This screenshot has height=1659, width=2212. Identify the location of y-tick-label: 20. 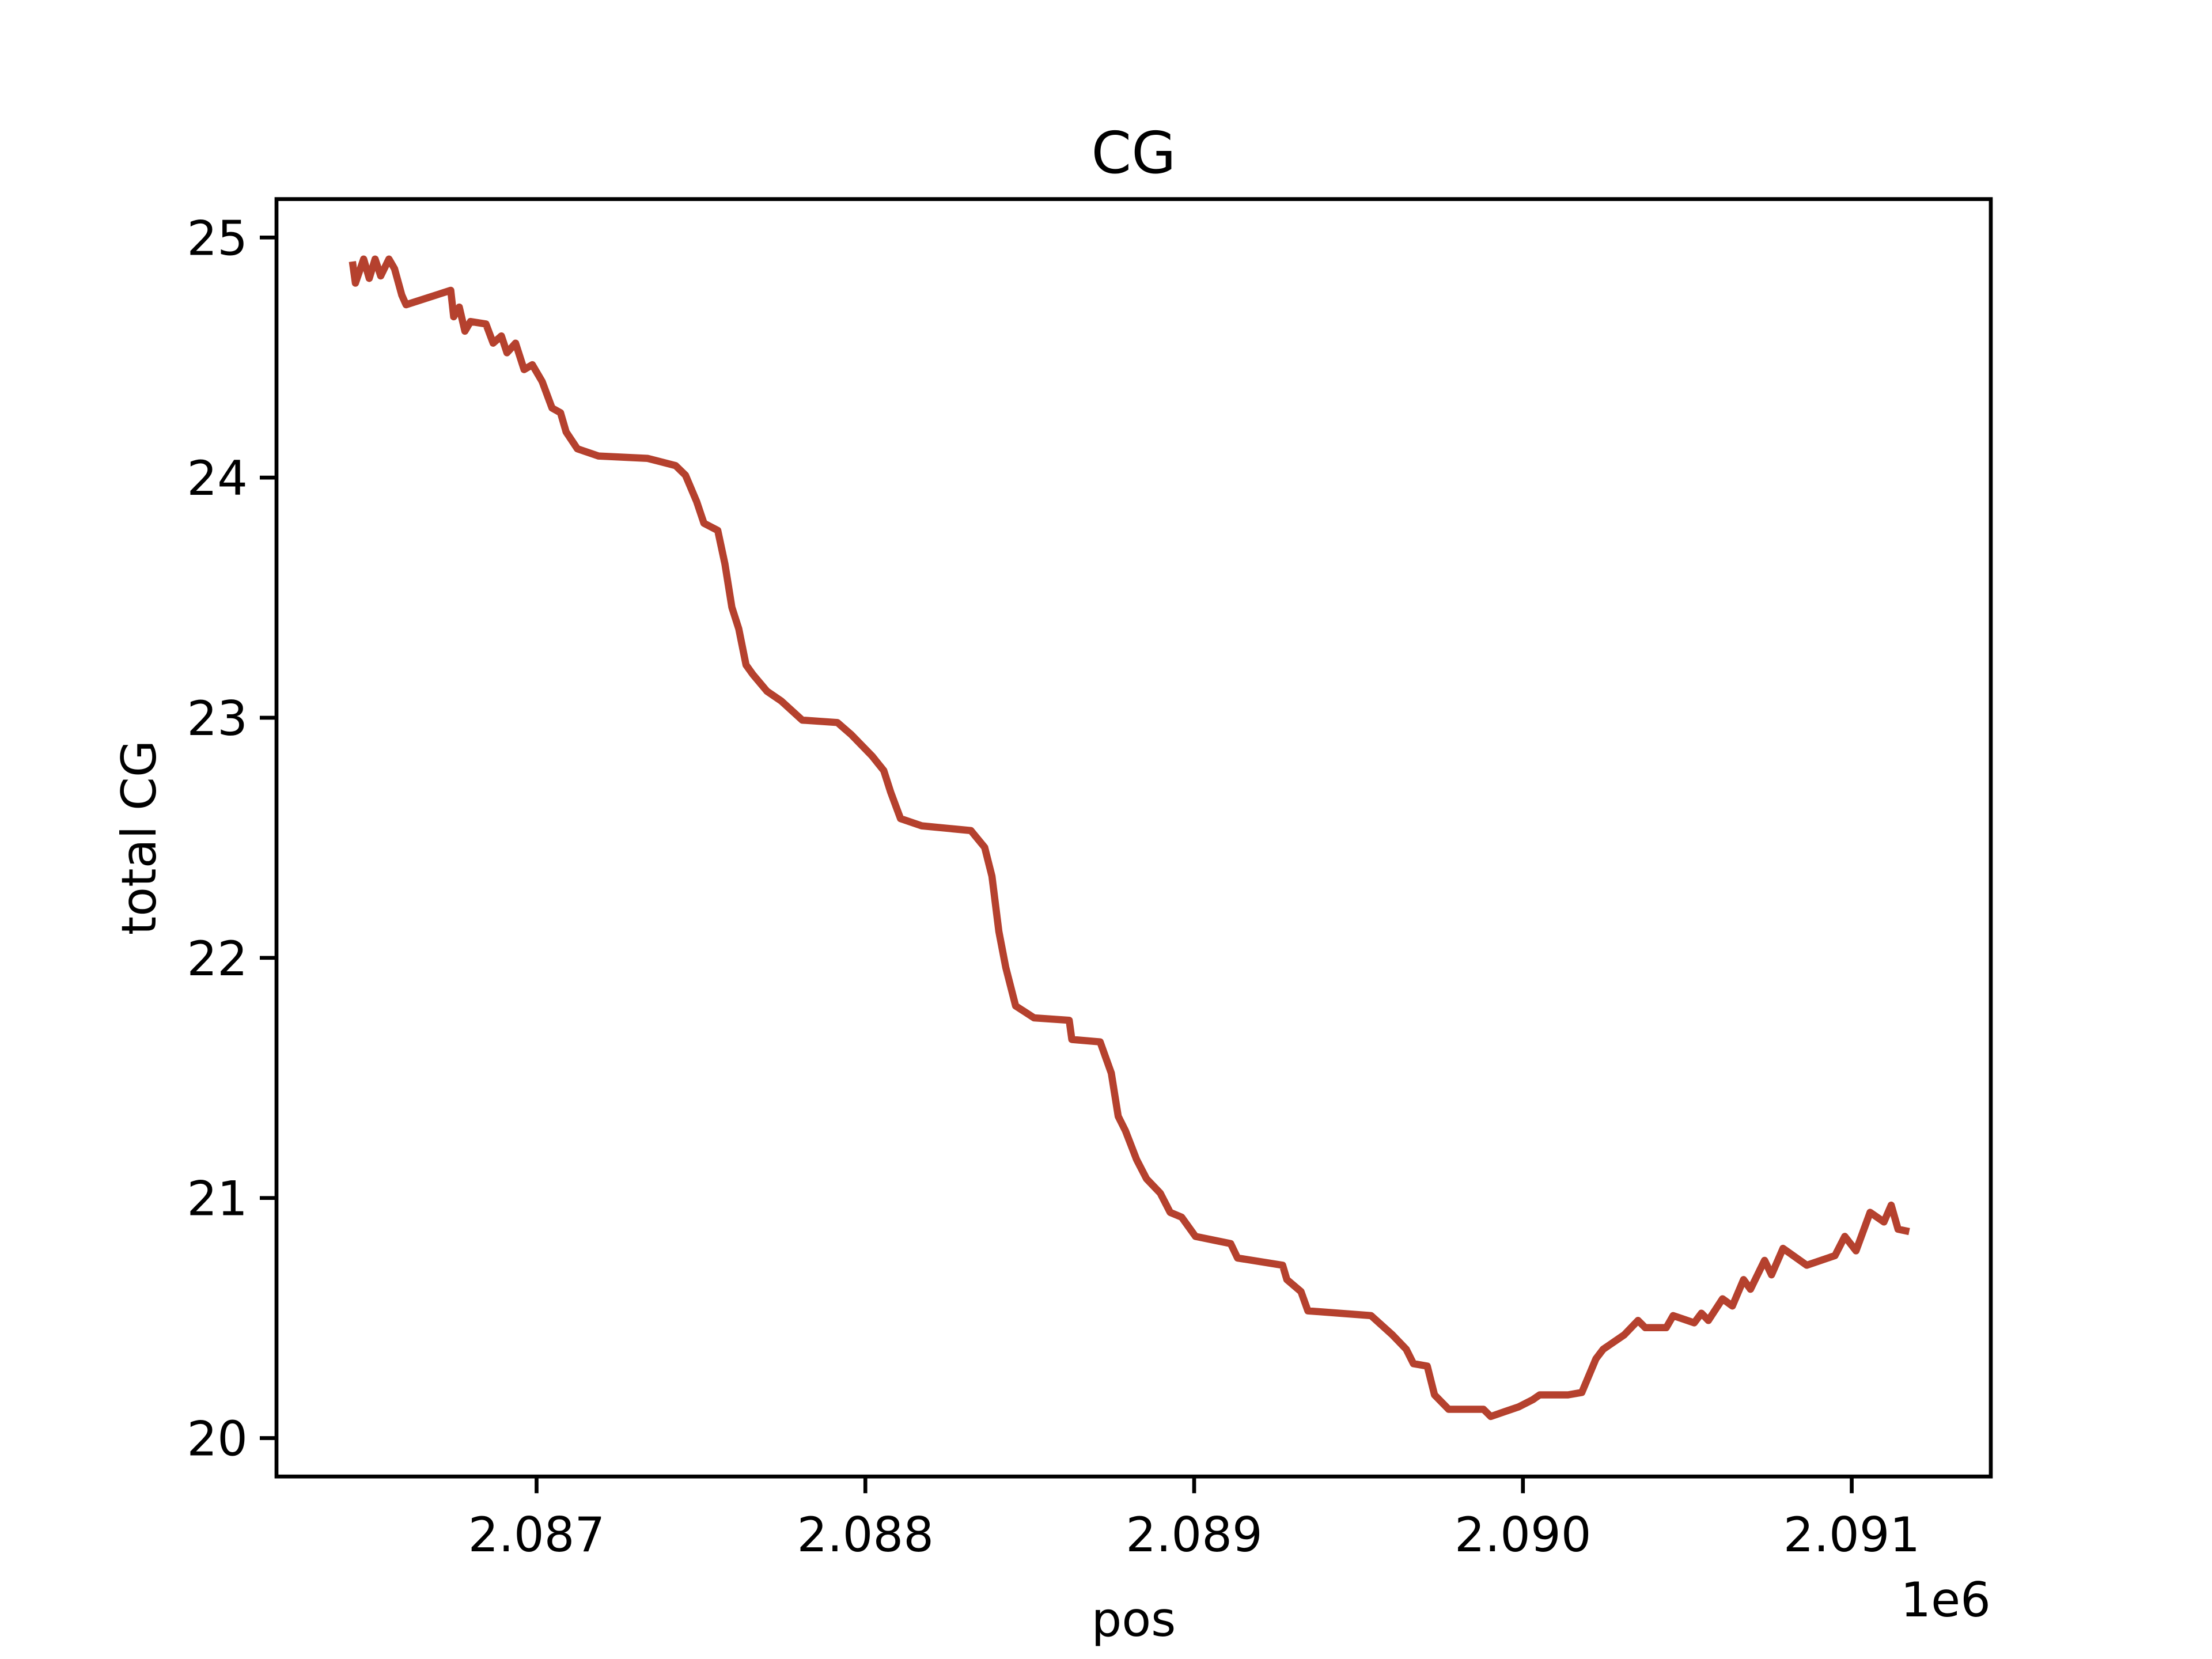
(217, 1439).